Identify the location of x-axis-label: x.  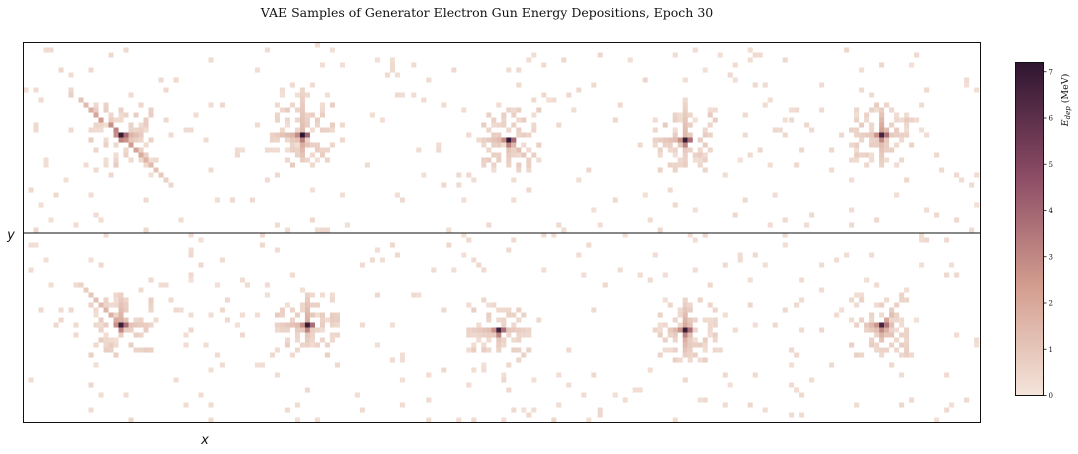
(204, 440).